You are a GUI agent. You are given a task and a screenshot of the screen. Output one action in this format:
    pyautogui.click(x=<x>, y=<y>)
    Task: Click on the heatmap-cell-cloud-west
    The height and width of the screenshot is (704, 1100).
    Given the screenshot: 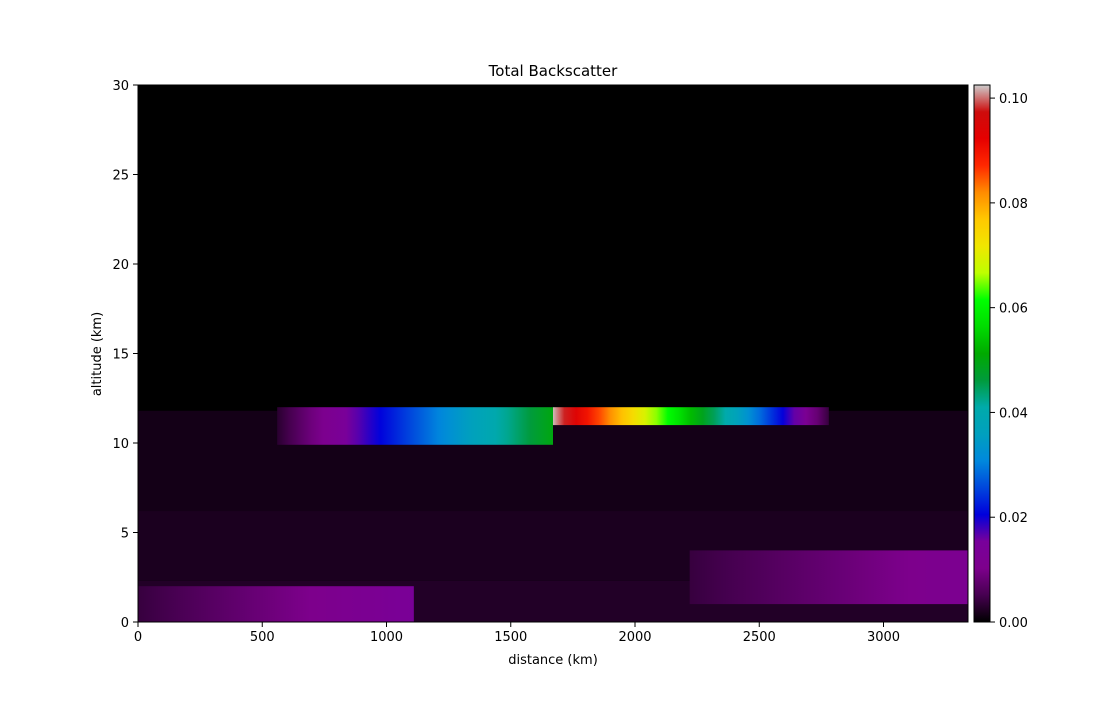 What is the action you would take?
    pyautogui.click(x=415, y=426)
    